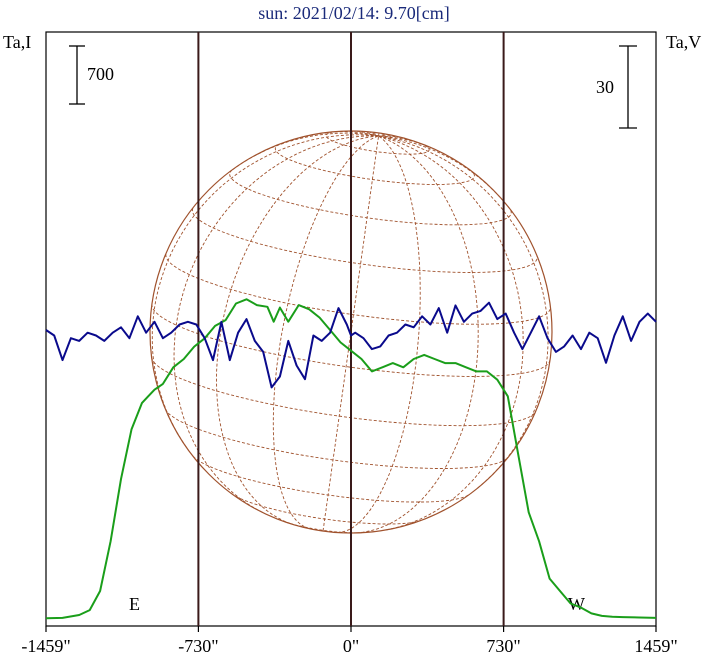 This screenshot has width=708, height=662. I want to click on x-axis-ticks, so click(351, 629).